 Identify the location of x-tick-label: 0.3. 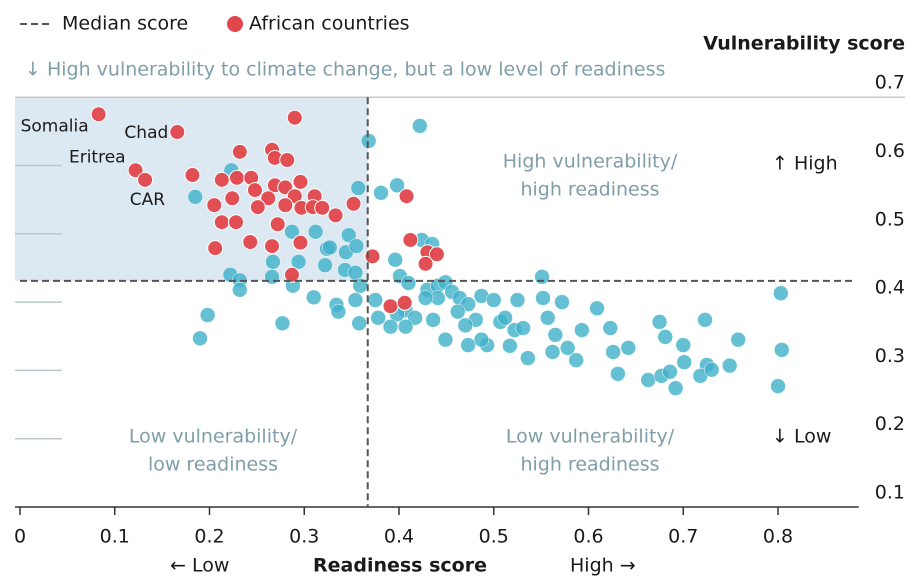
(304, 537).